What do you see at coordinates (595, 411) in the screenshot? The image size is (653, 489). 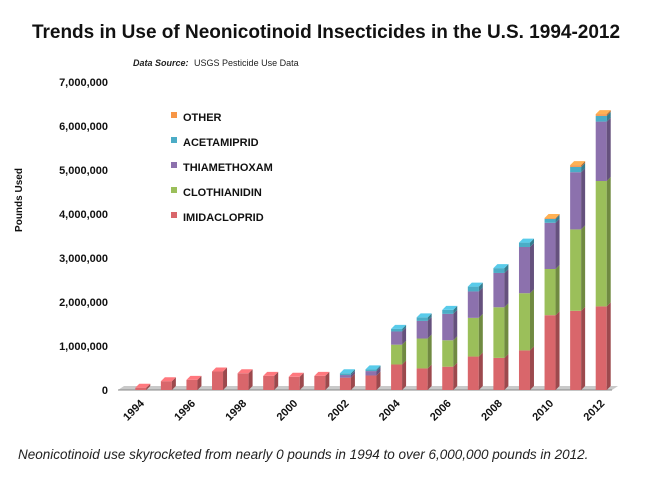 I see `x-tick-label: 2012` at bounding box center [595, 411].